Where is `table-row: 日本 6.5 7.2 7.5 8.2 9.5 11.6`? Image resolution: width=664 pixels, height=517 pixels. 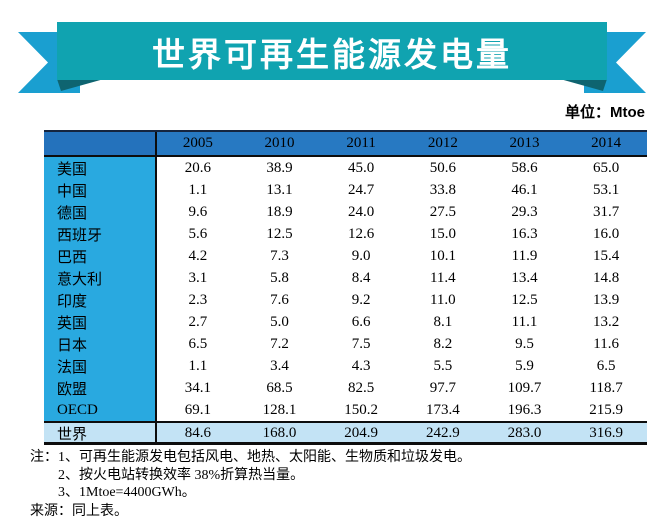 table-row: 日本 6.5 7.2 7.5 8.2 9.5 11.6 is located at coordinates (345, 344).